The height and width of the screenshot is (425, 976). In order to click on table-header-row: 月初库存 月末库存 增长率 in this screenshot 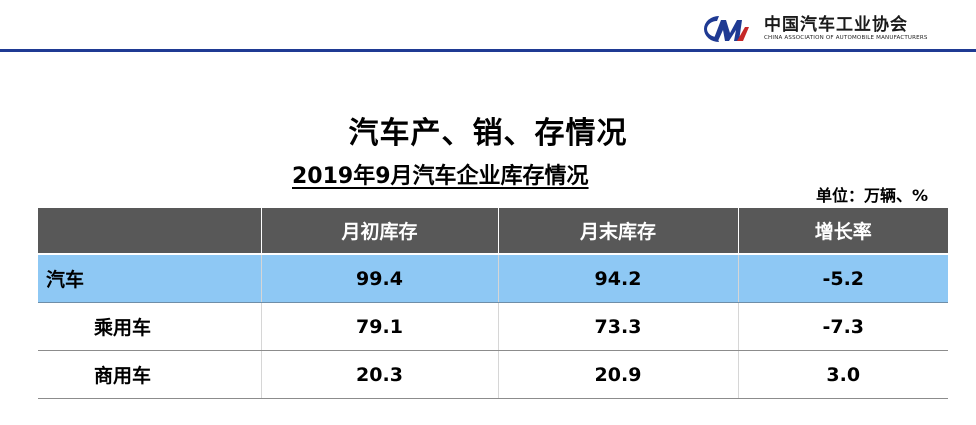, I will do `click(493, 231)`.